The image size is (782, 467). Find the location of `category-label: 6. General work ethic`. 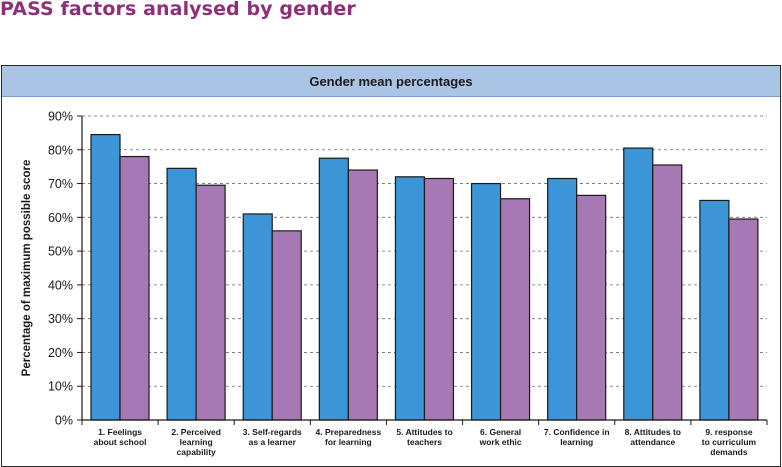

category-label: 6. General work ethic is located at coordinates (500, 437).